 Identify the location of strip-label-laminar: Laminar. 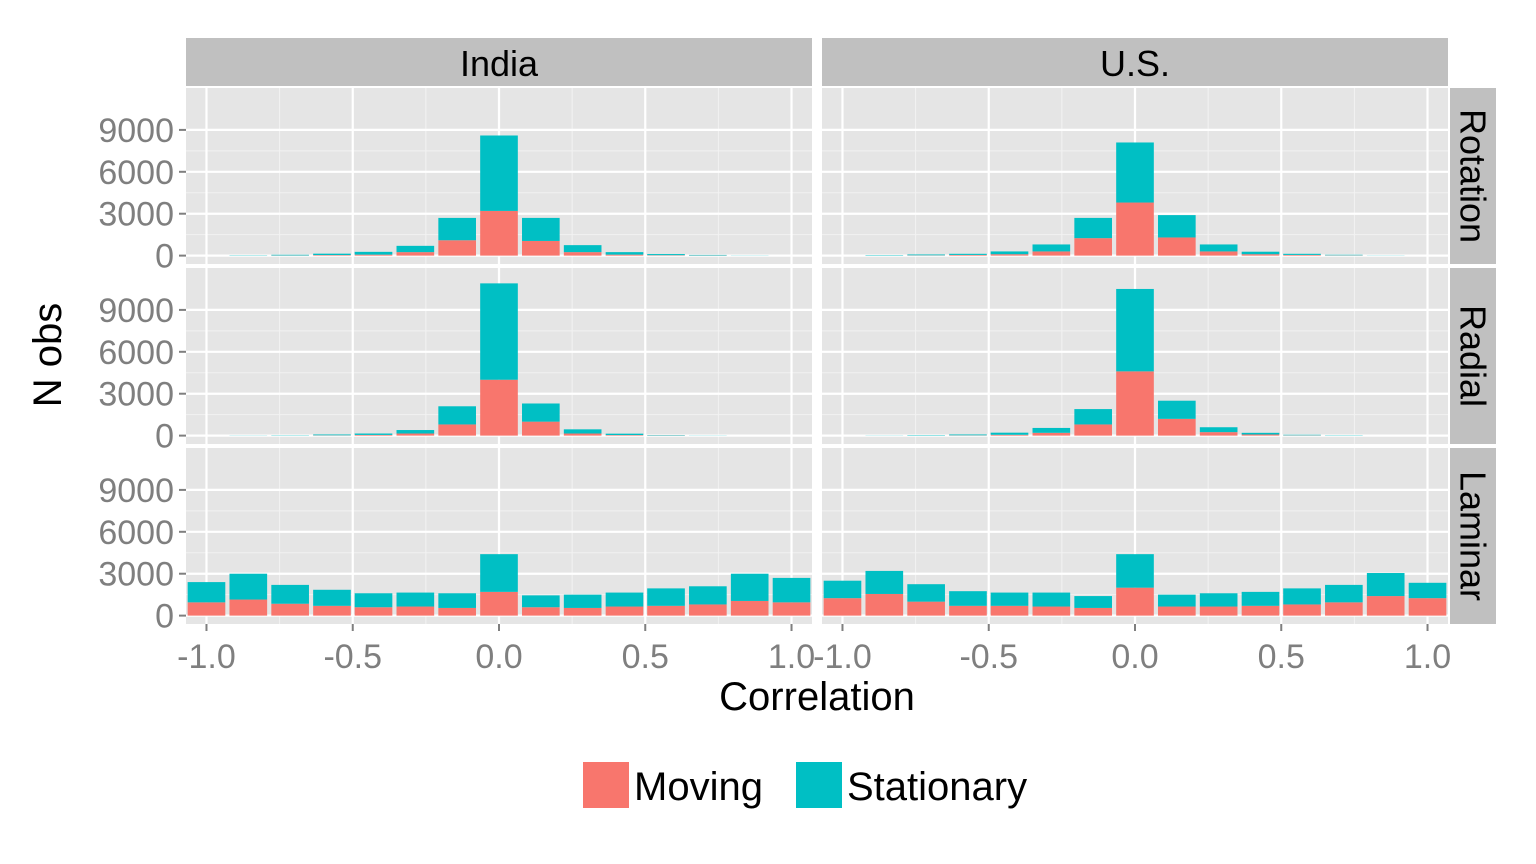
(1473, 536).